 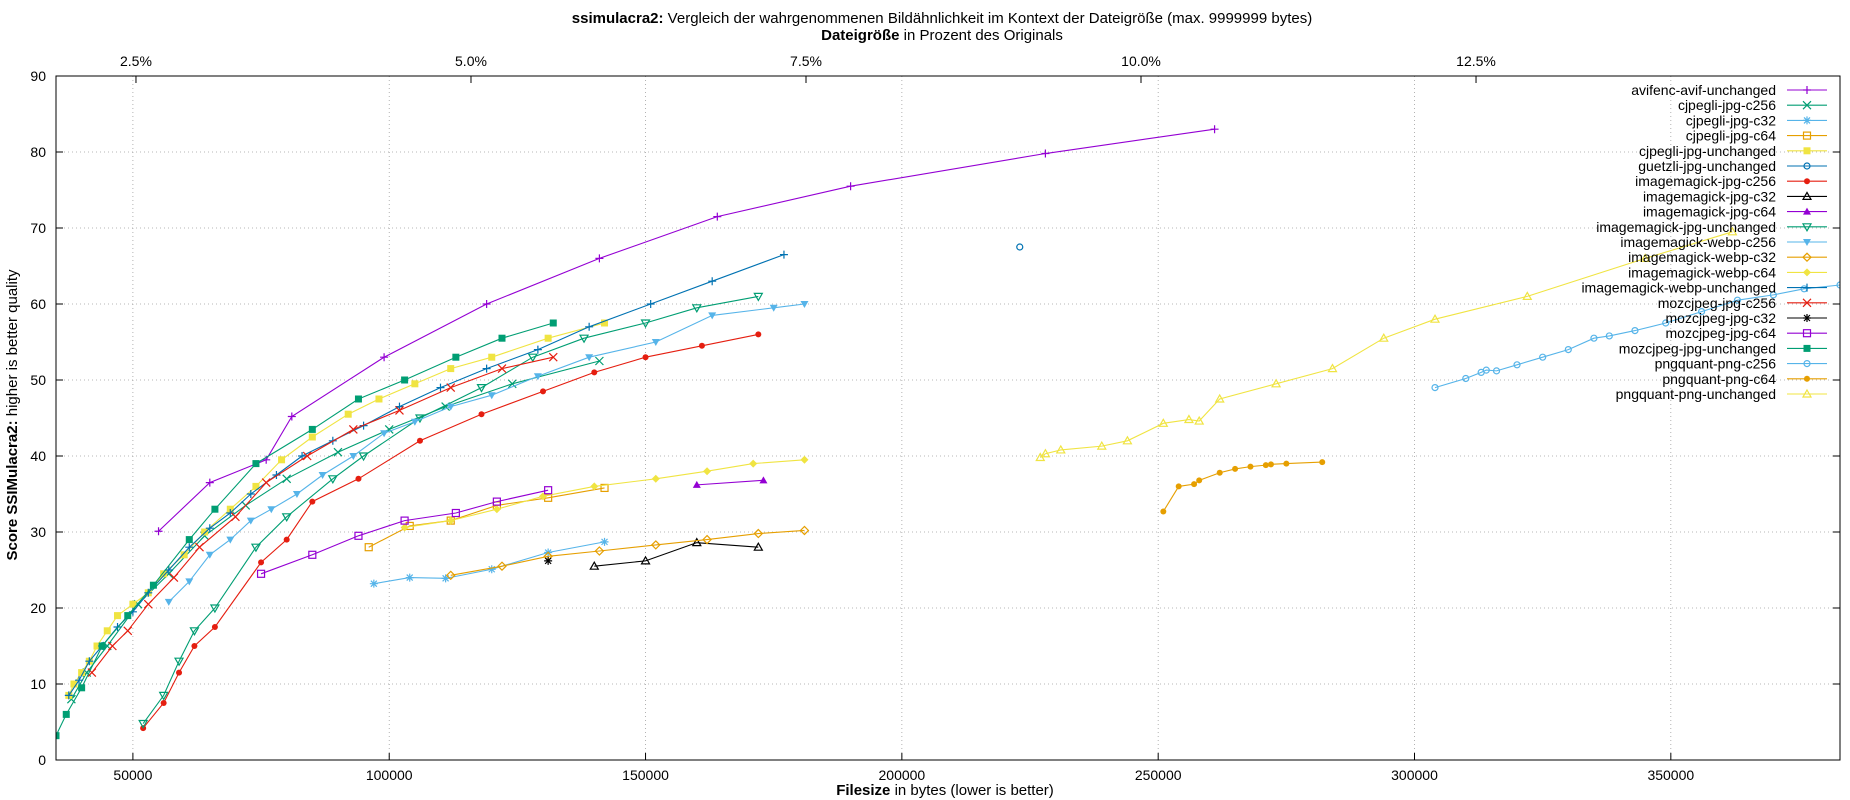 What do you see at coordinates (1696, 394) in the screenshot?
I see `legend-label: pngquant-png-unchanged` at bounding box center [1696, 394].